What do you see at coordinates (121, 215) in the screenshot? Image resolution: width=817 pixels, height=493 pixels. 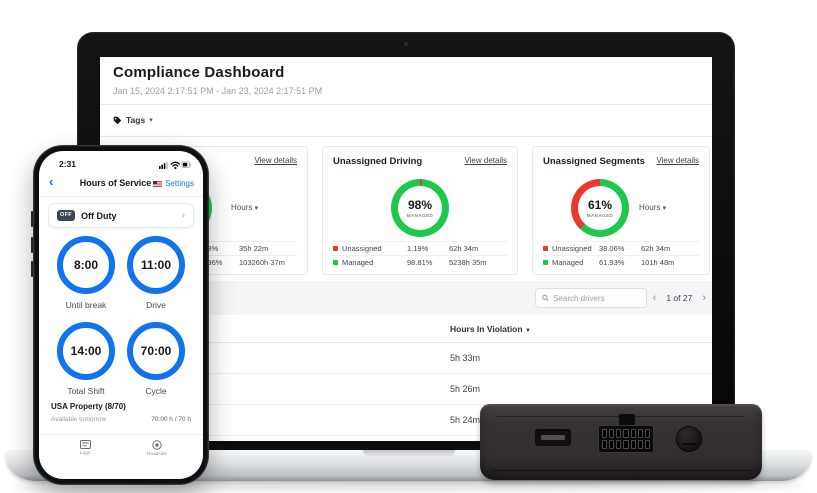 I see `duty-status-card: OFF Off Duty ›` at bounding box center [121, 215].